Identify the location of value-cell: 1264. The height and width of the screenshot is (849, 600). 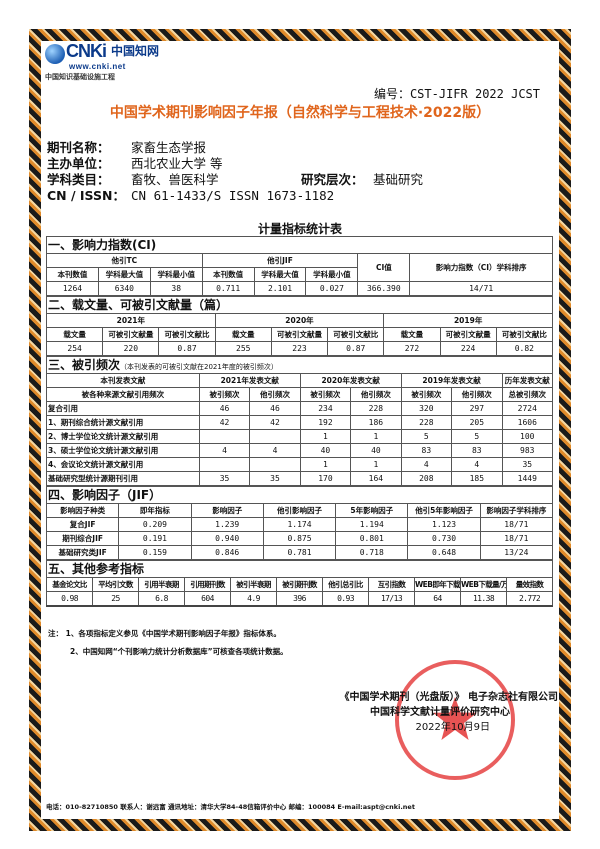
(72, 288).